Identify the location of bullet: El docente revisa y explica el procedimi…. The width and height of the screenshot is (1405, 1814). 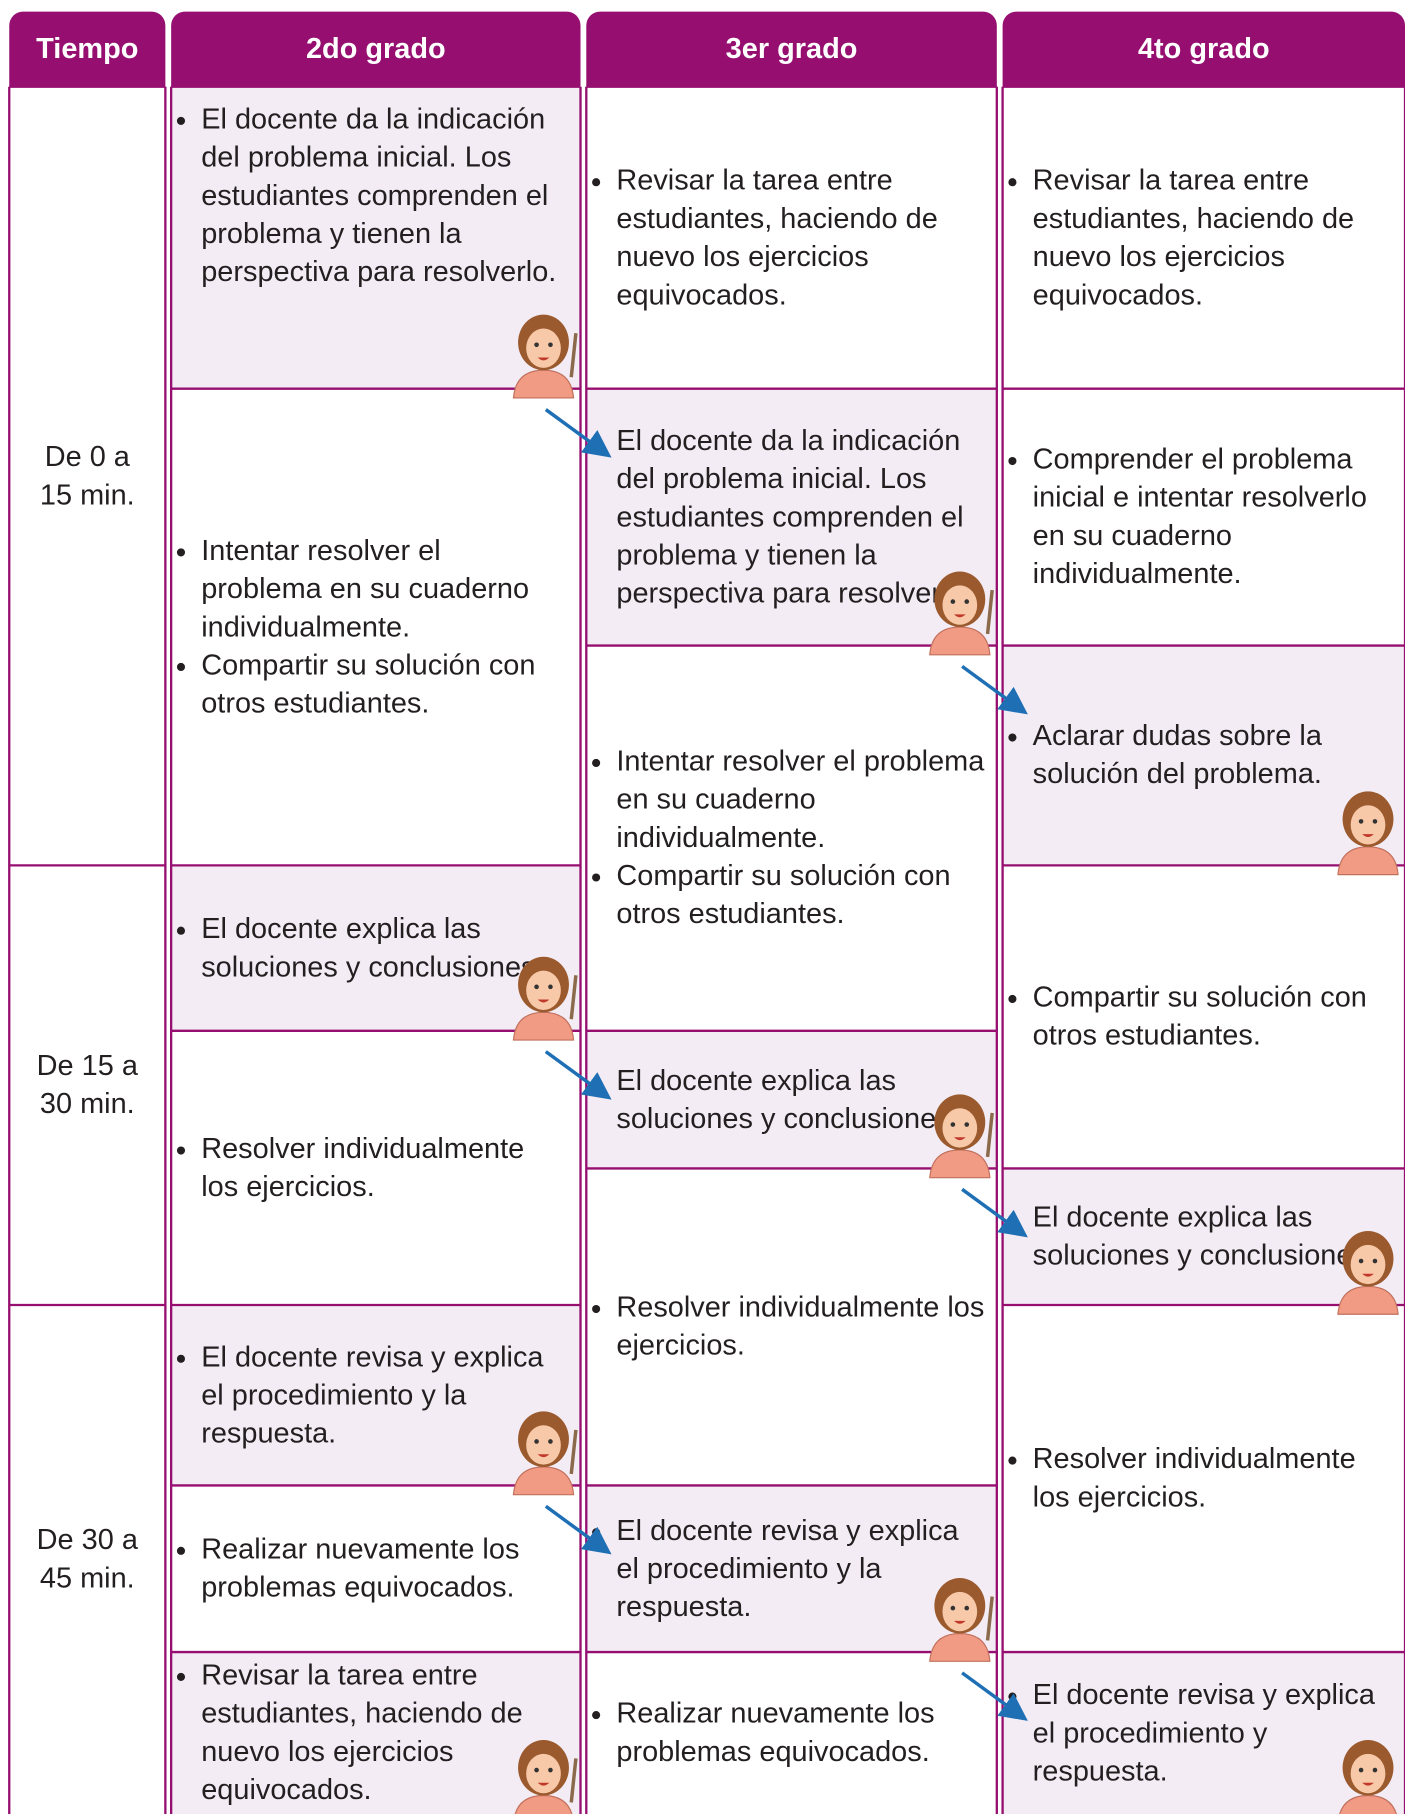
(385, 1395).